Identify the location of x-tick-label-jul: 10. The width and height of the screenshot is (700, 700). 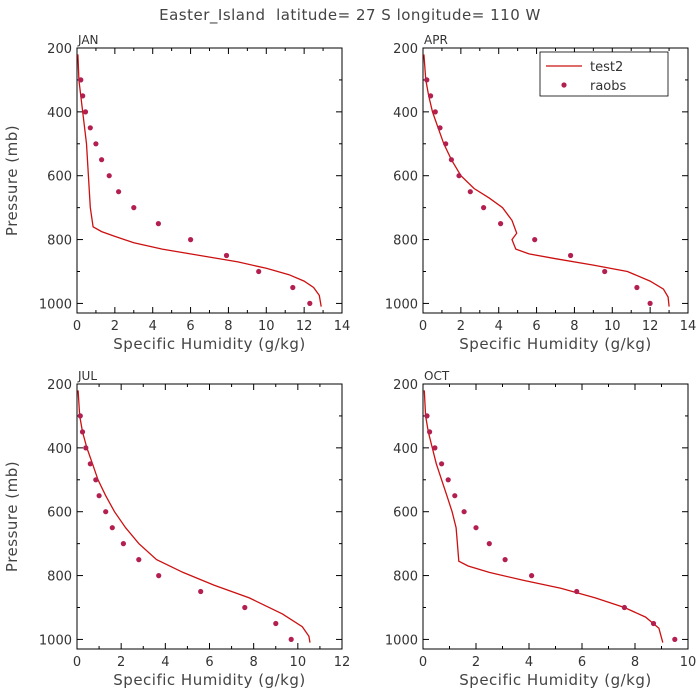
(298, 662).